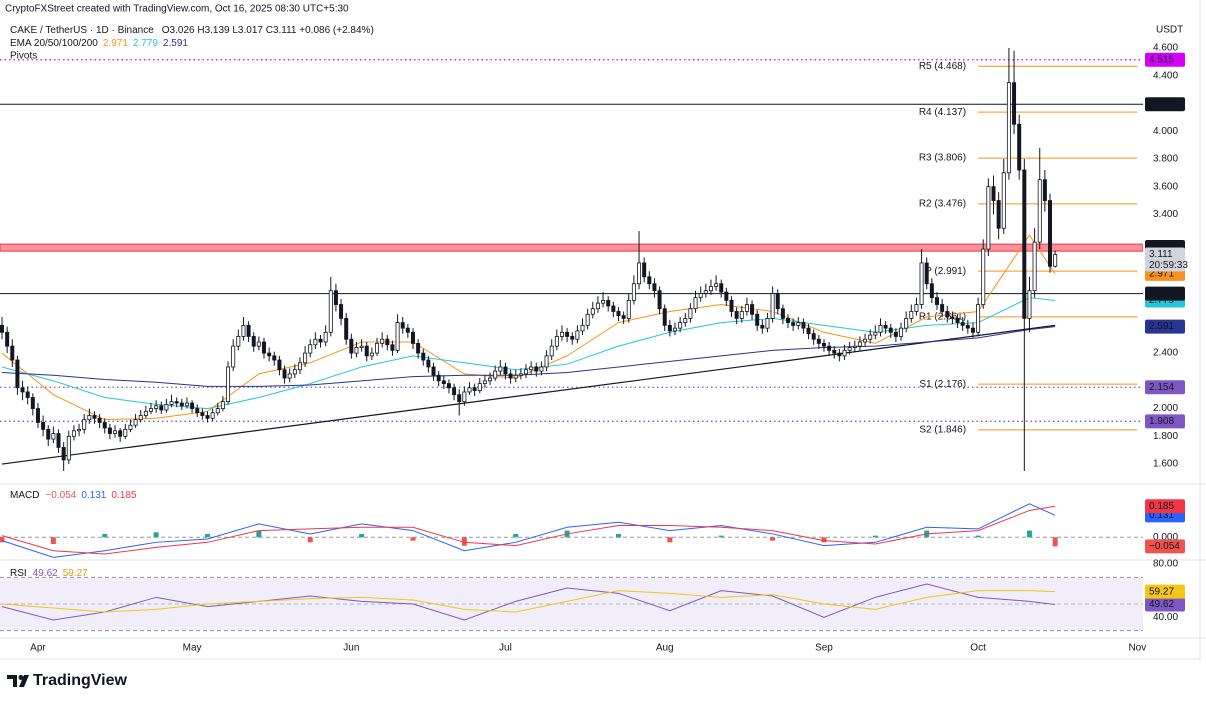 The height and width of the screenshot is (701, 1206). Describe the element at coordinates (1165, 186) in the screenshot. I see `y-tick-label: 3.600` at that location.